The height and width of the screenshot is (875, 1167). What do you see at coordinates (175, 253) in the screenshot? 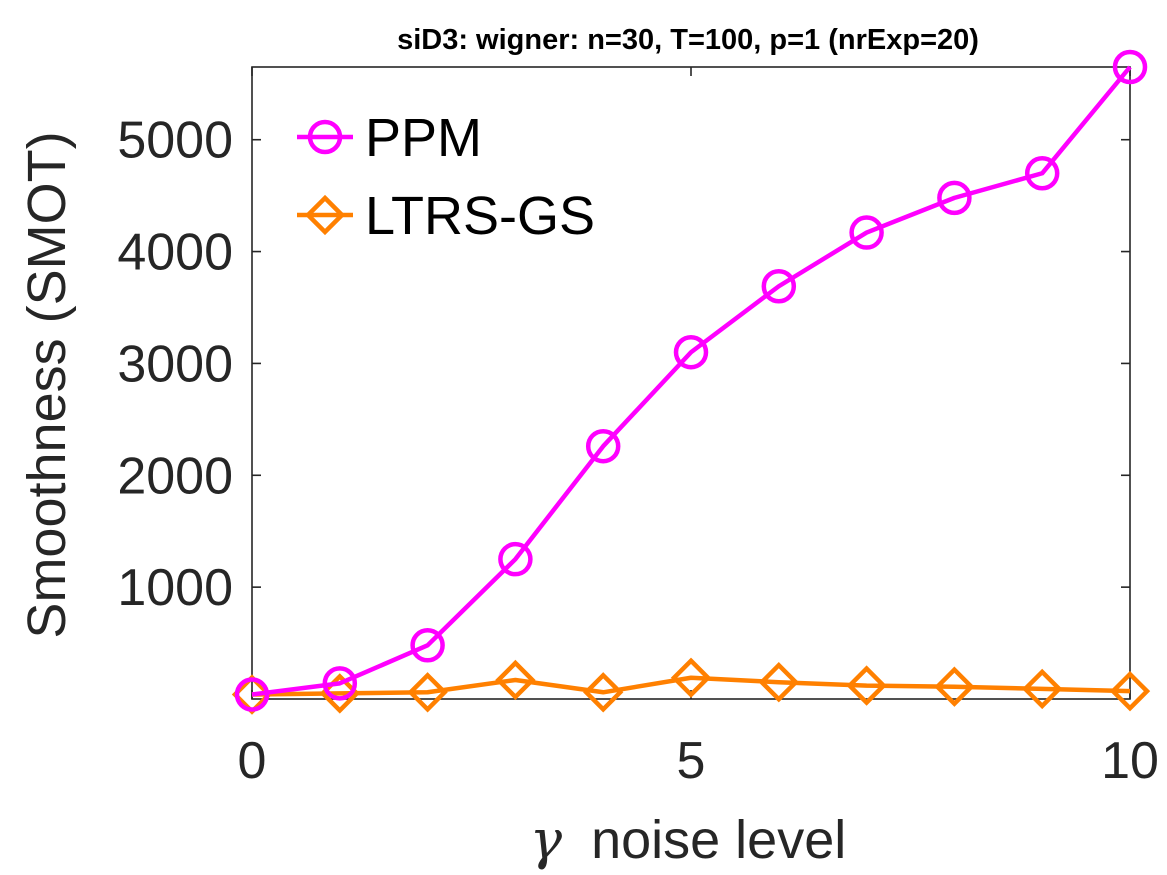
I see `y-tick-label: 4000` at bounding box center [175, 253].